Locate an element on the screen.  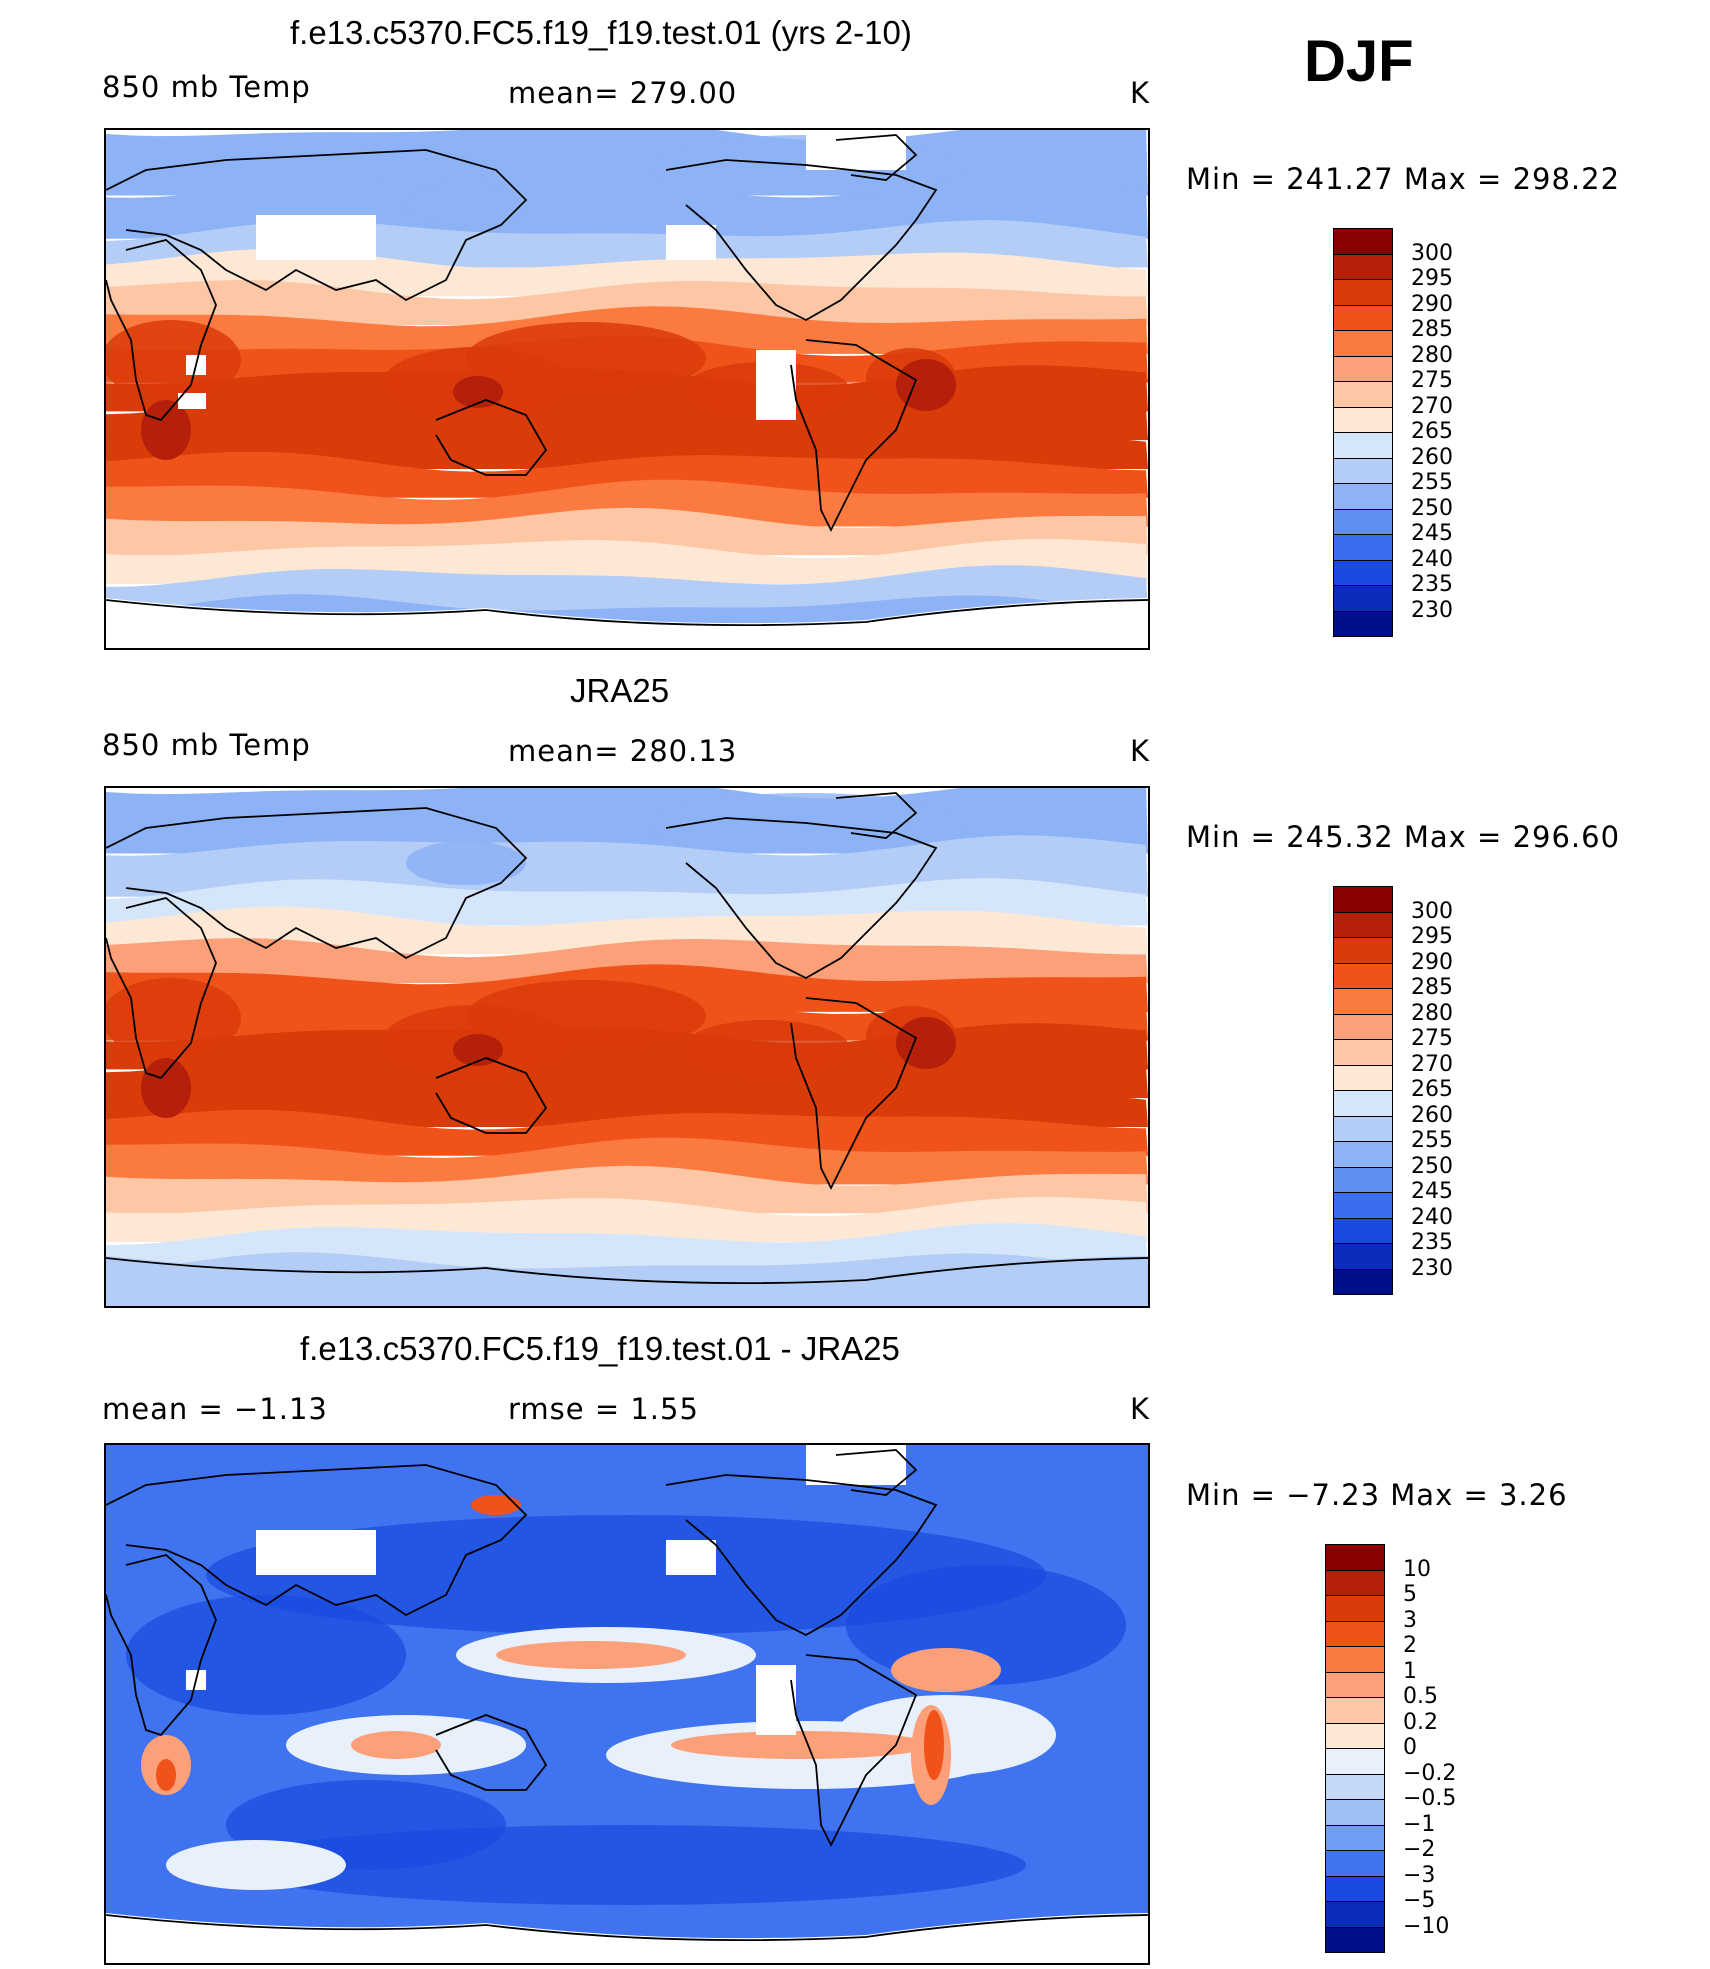
colorbar-tick-label: −10 is located at coordinates (1426, 1926).